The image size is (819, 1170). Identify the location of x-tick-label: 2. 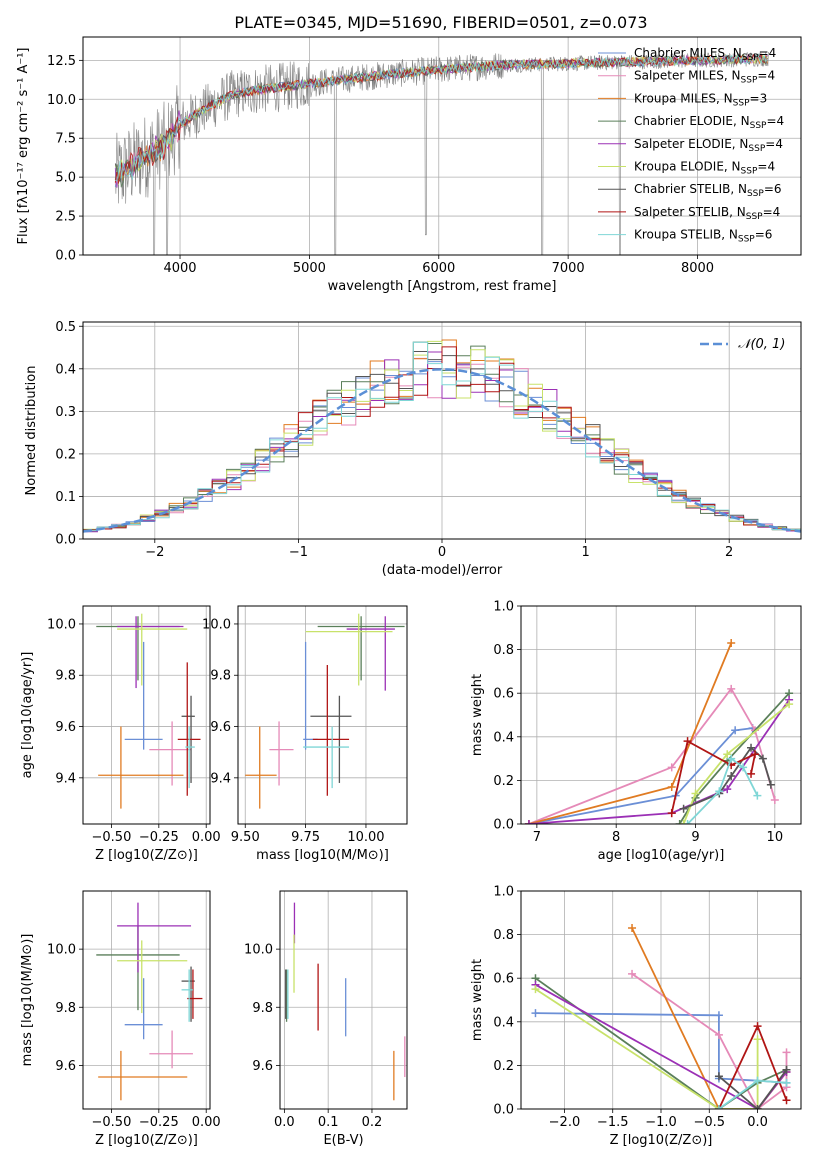
(729, 552).